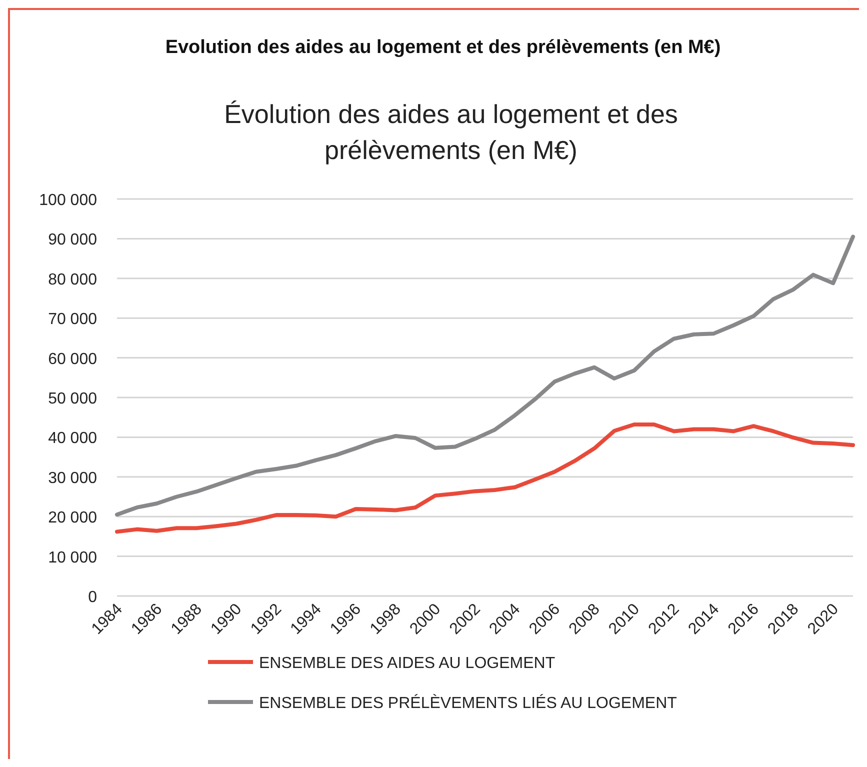 This screenshot has width=867, height=767. Describe the element at coordinates (68, 200) in the screenshot. I see `y-tick-label: 100 000` at that location.